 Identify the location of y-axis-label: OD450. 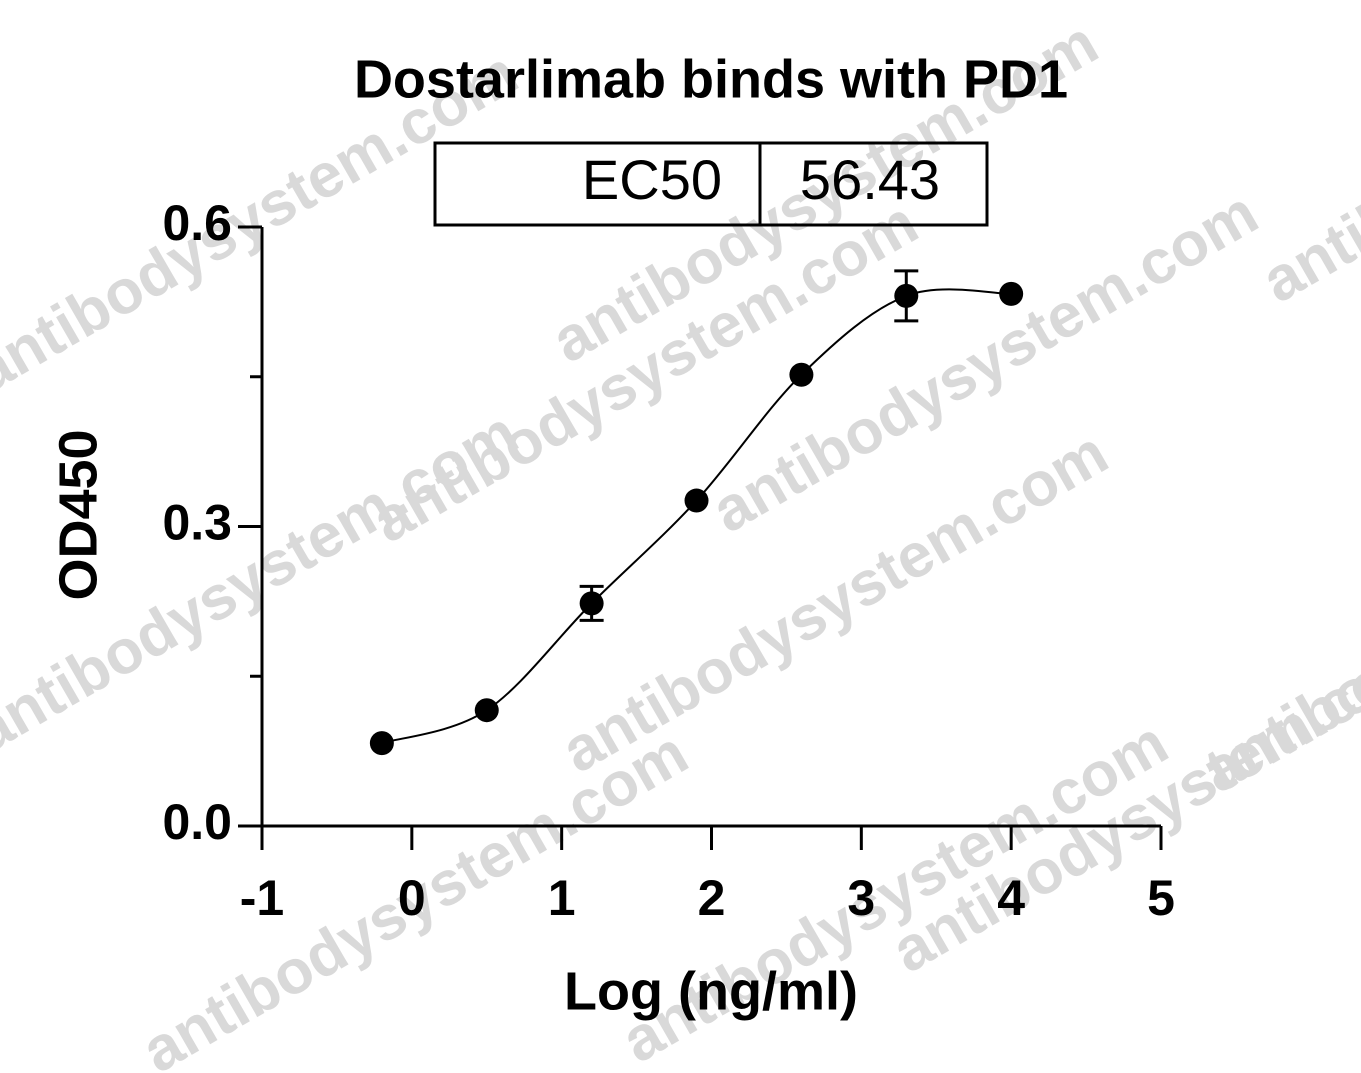
(78, 514).